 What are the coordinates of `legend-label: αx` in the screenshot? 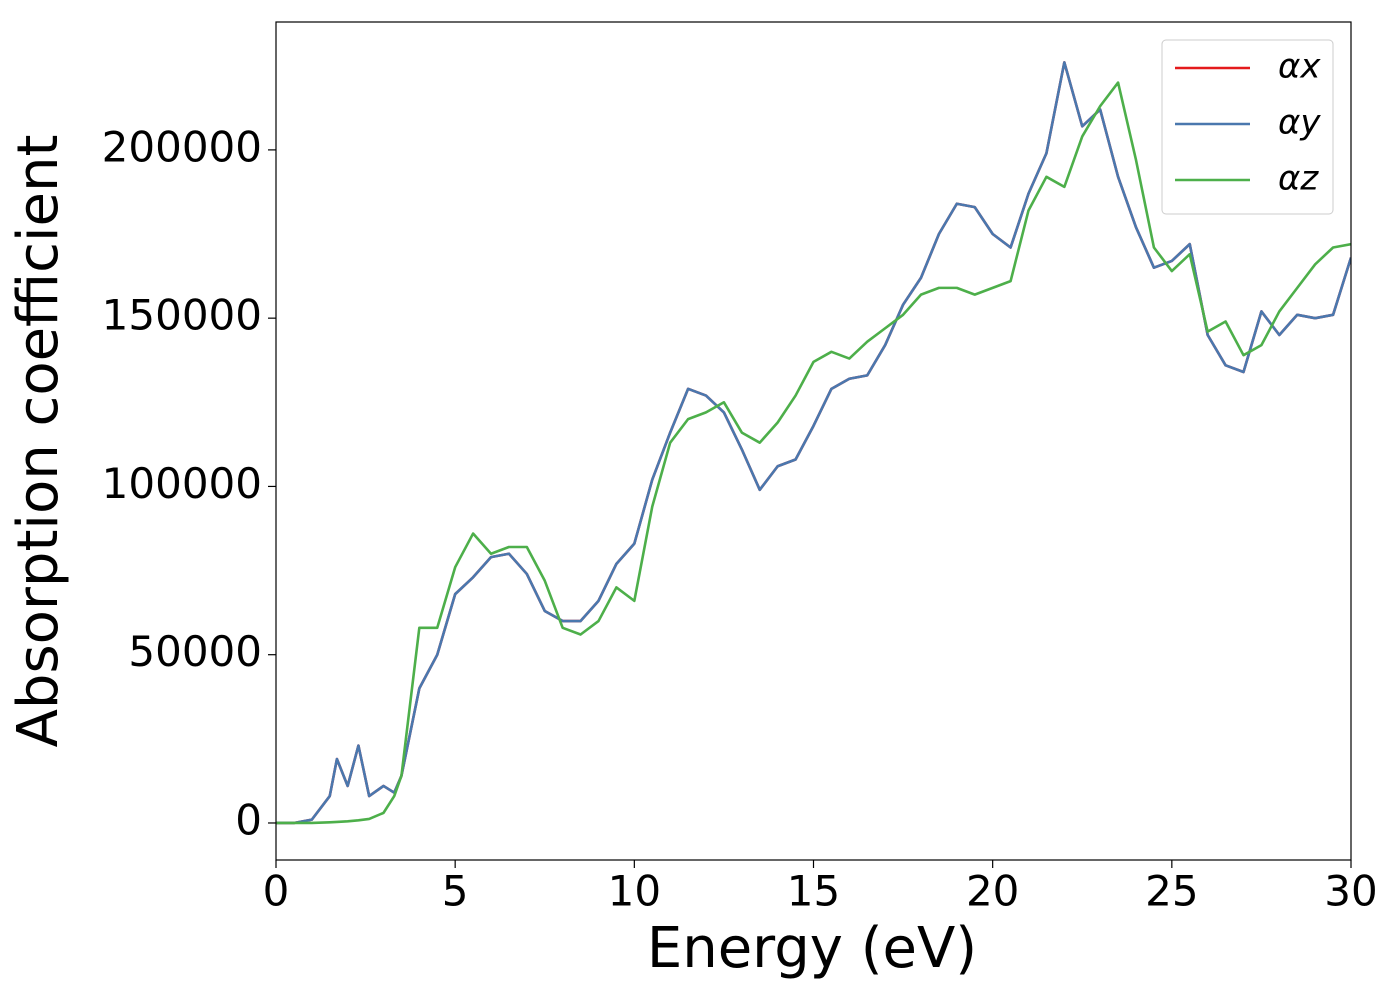 It's located at (1299, 67).